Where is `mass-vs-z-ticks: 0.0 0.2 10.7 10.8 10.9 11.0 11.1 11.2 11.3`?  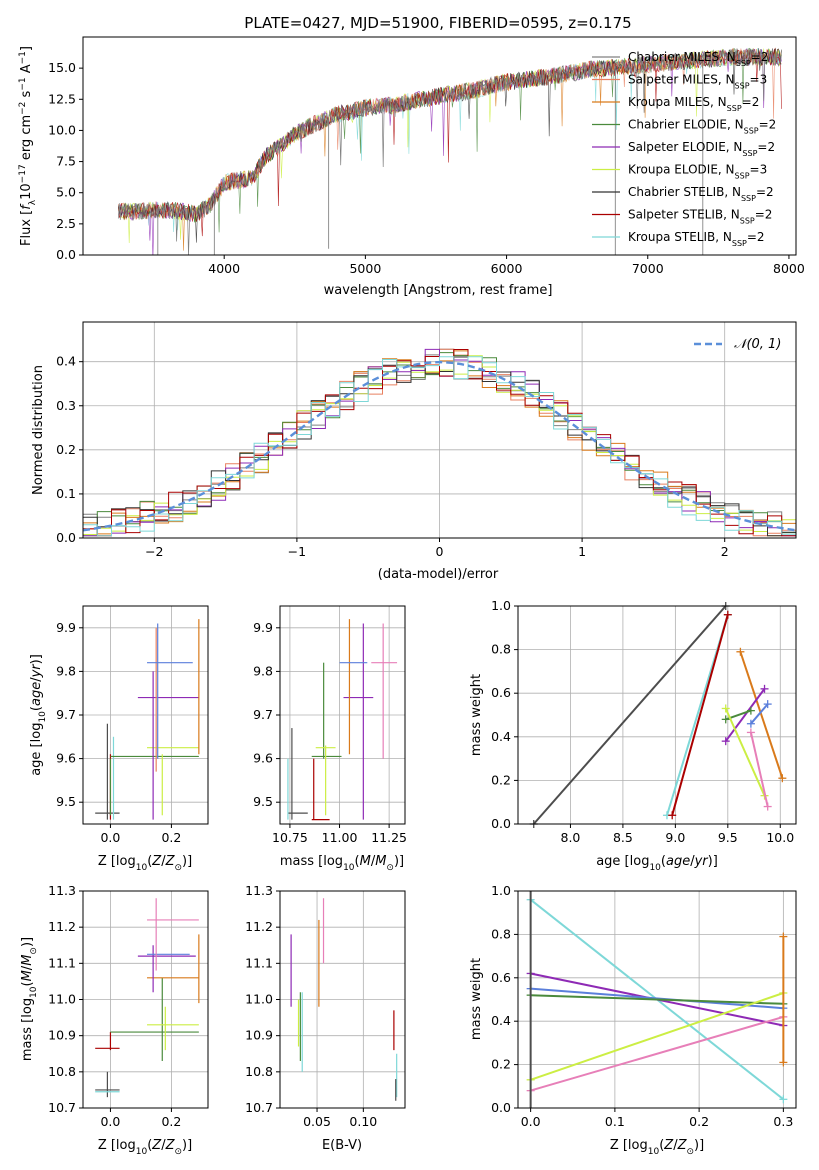 mass-vs-z-ticks: 0.0 0.2 10.7 10.8 10.9 11.0 11.1 11.2 11.3 is located at coordinates (114, 1006).